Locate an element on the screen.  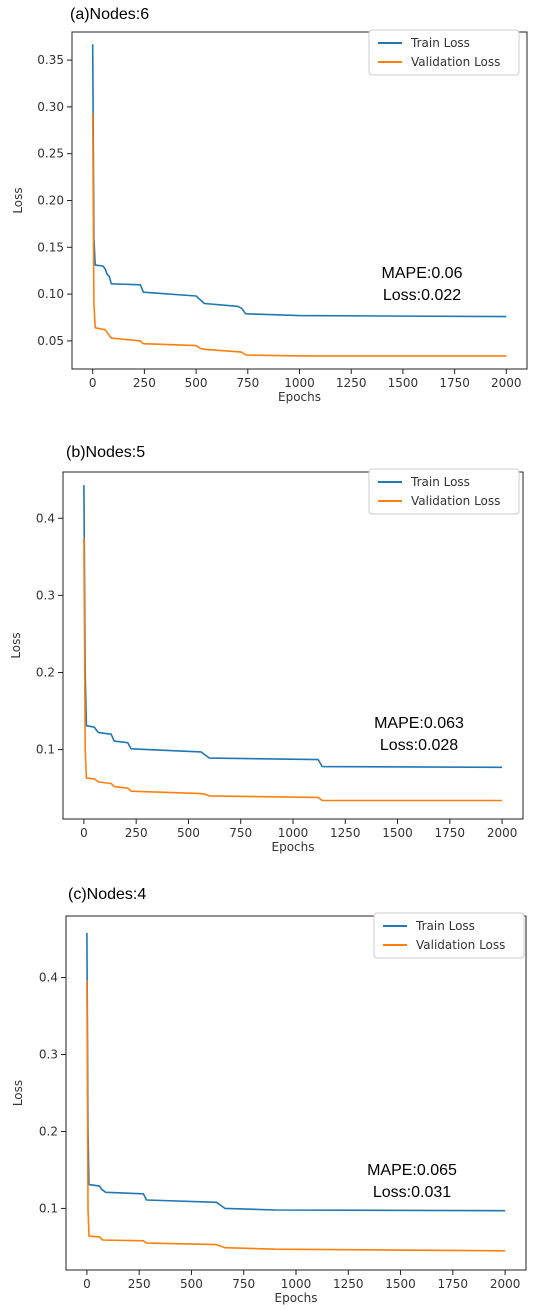
chart-c-title: (c)Nodes:4 is located at coordinates (107, 894).